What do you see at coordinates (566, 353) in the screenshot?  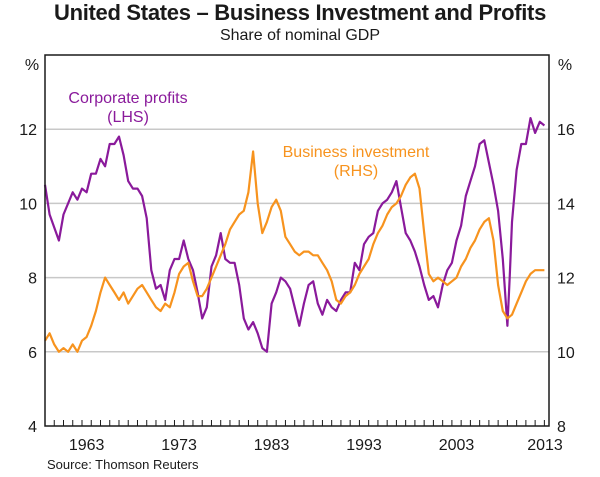 I see `y-tick-label-right: 10` at bounding box center [566, 353].